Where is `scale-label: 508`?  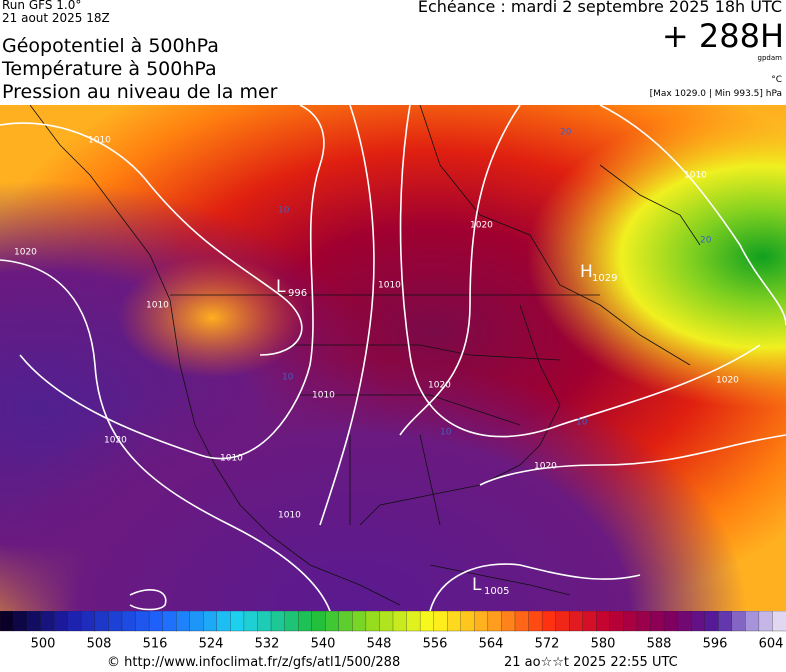 scale-label: 508 is located at coordinates (99, 644).